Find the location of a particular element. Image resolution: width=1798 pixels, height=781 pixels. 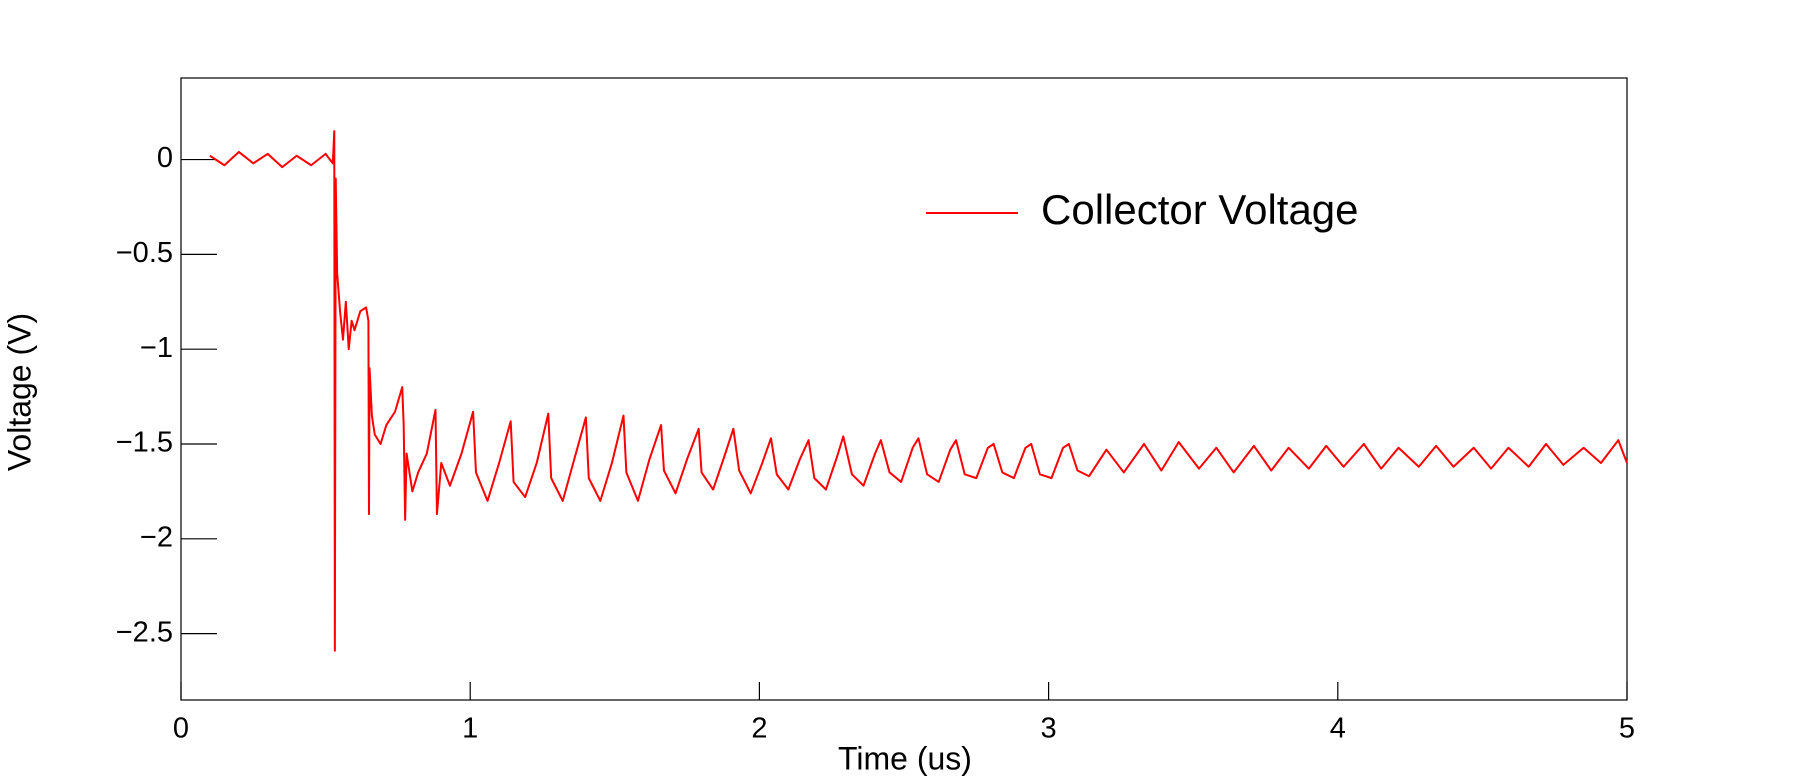

legend-label: Collector Voltage is located at coordinates (1200, 209).